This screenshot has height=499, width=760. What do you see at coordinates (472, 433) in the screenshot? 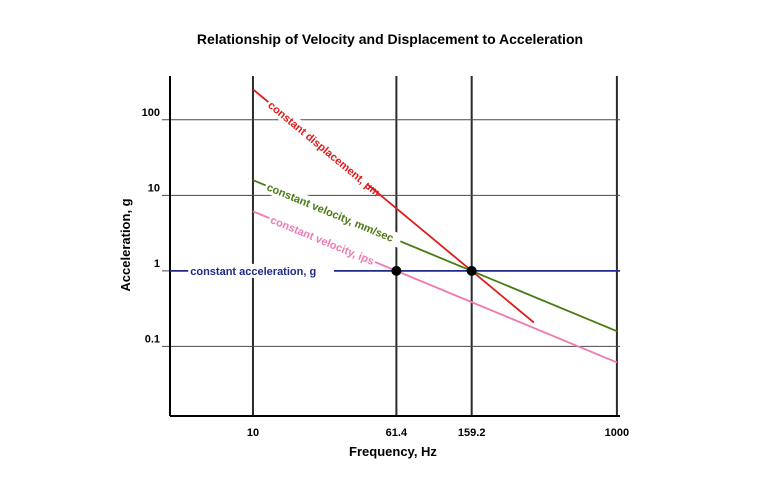
I see `x-tick-label-2: 159.2` at bounding box center [472, 433].